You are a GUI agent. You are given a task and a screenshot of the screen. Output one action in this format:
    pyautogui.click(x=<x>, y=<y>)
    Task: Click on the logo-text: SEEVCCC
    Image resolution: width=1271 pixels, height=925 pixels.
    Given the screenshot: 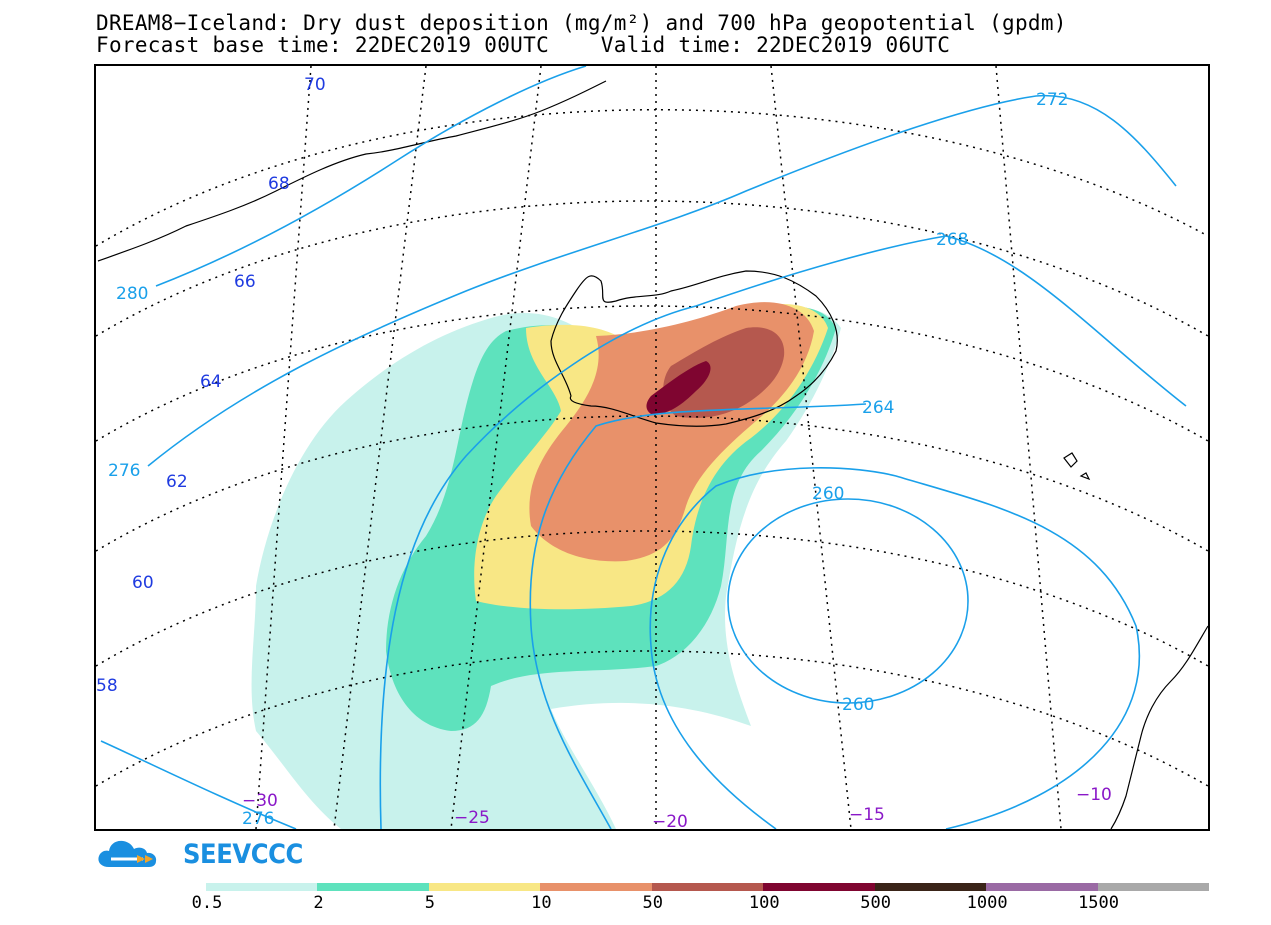 What is the action you would take?
    pyautogui.click(x=243, y=854)
    